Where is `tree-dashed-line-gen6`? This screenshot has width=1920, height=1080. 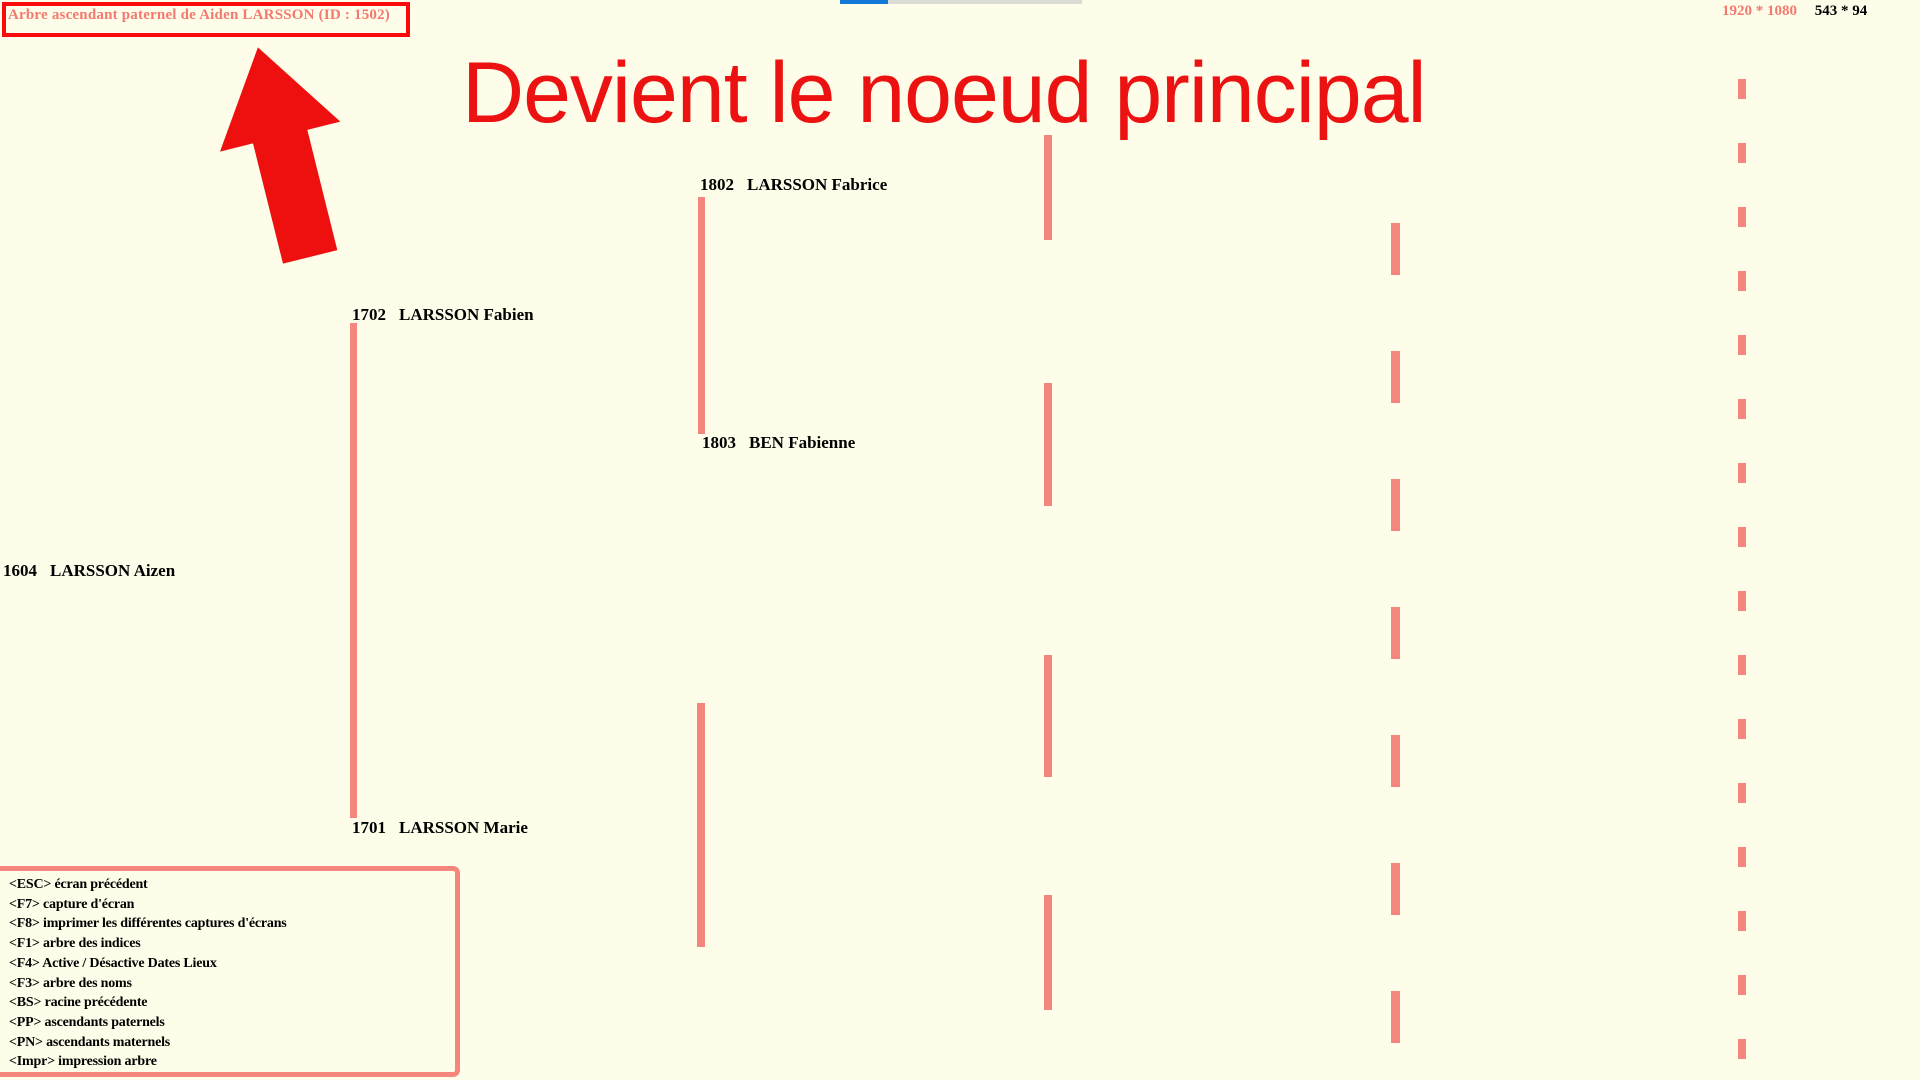 tree-dashed-line-gen6 is located at coordinates (1742, 569).